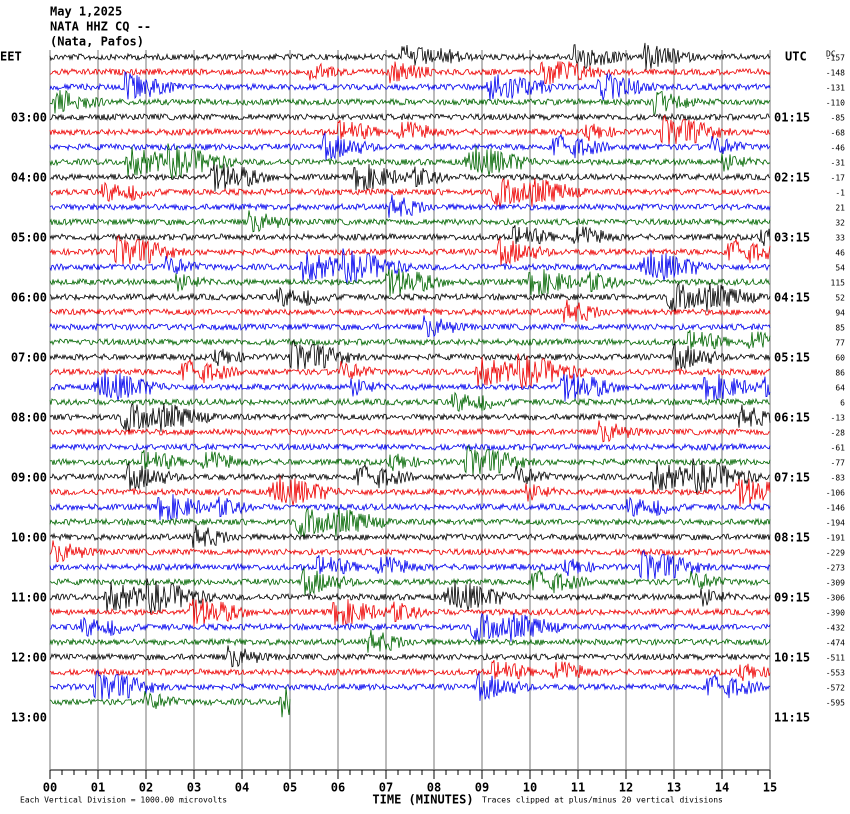 This screenshot has height=814, width=850. What do you see at coordinates (835, 88) in the screenshot?
I see `dc-offset: -131` at bounding box center [835, 88].